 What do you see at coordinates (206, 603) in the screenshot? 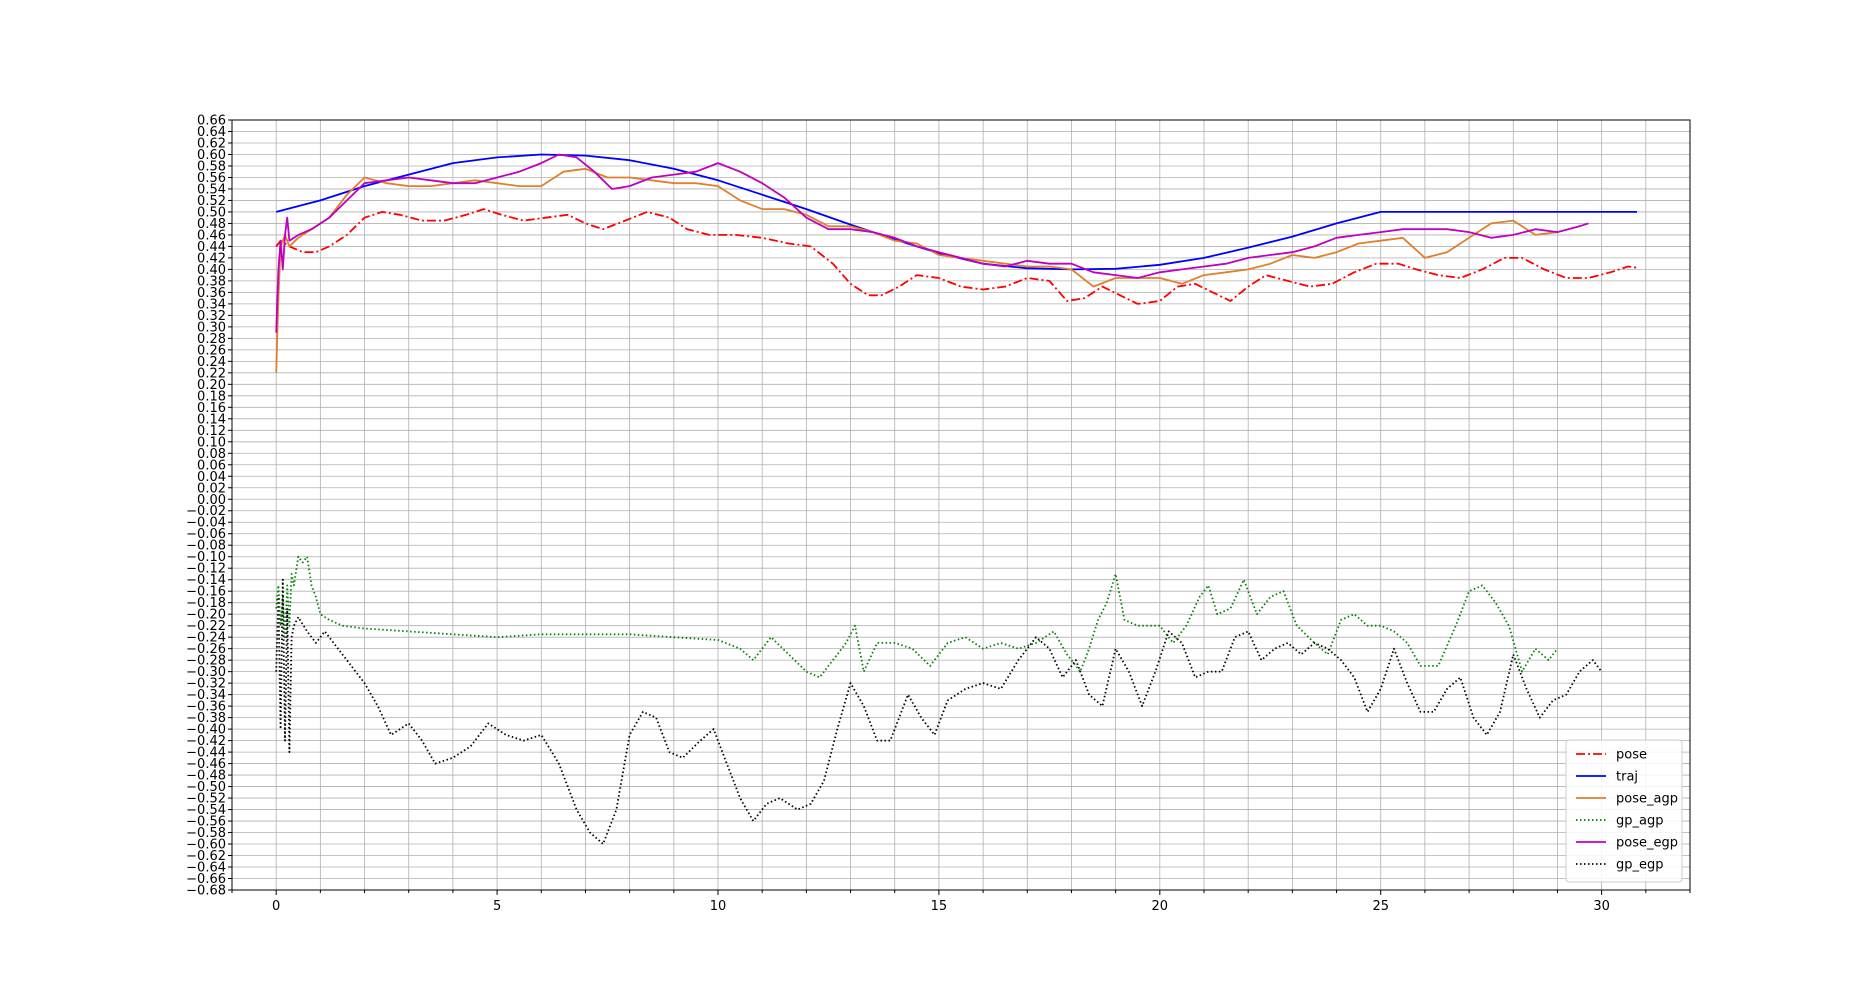
I see `y-tick-label: −0.18` at bounding box center [206, 603].